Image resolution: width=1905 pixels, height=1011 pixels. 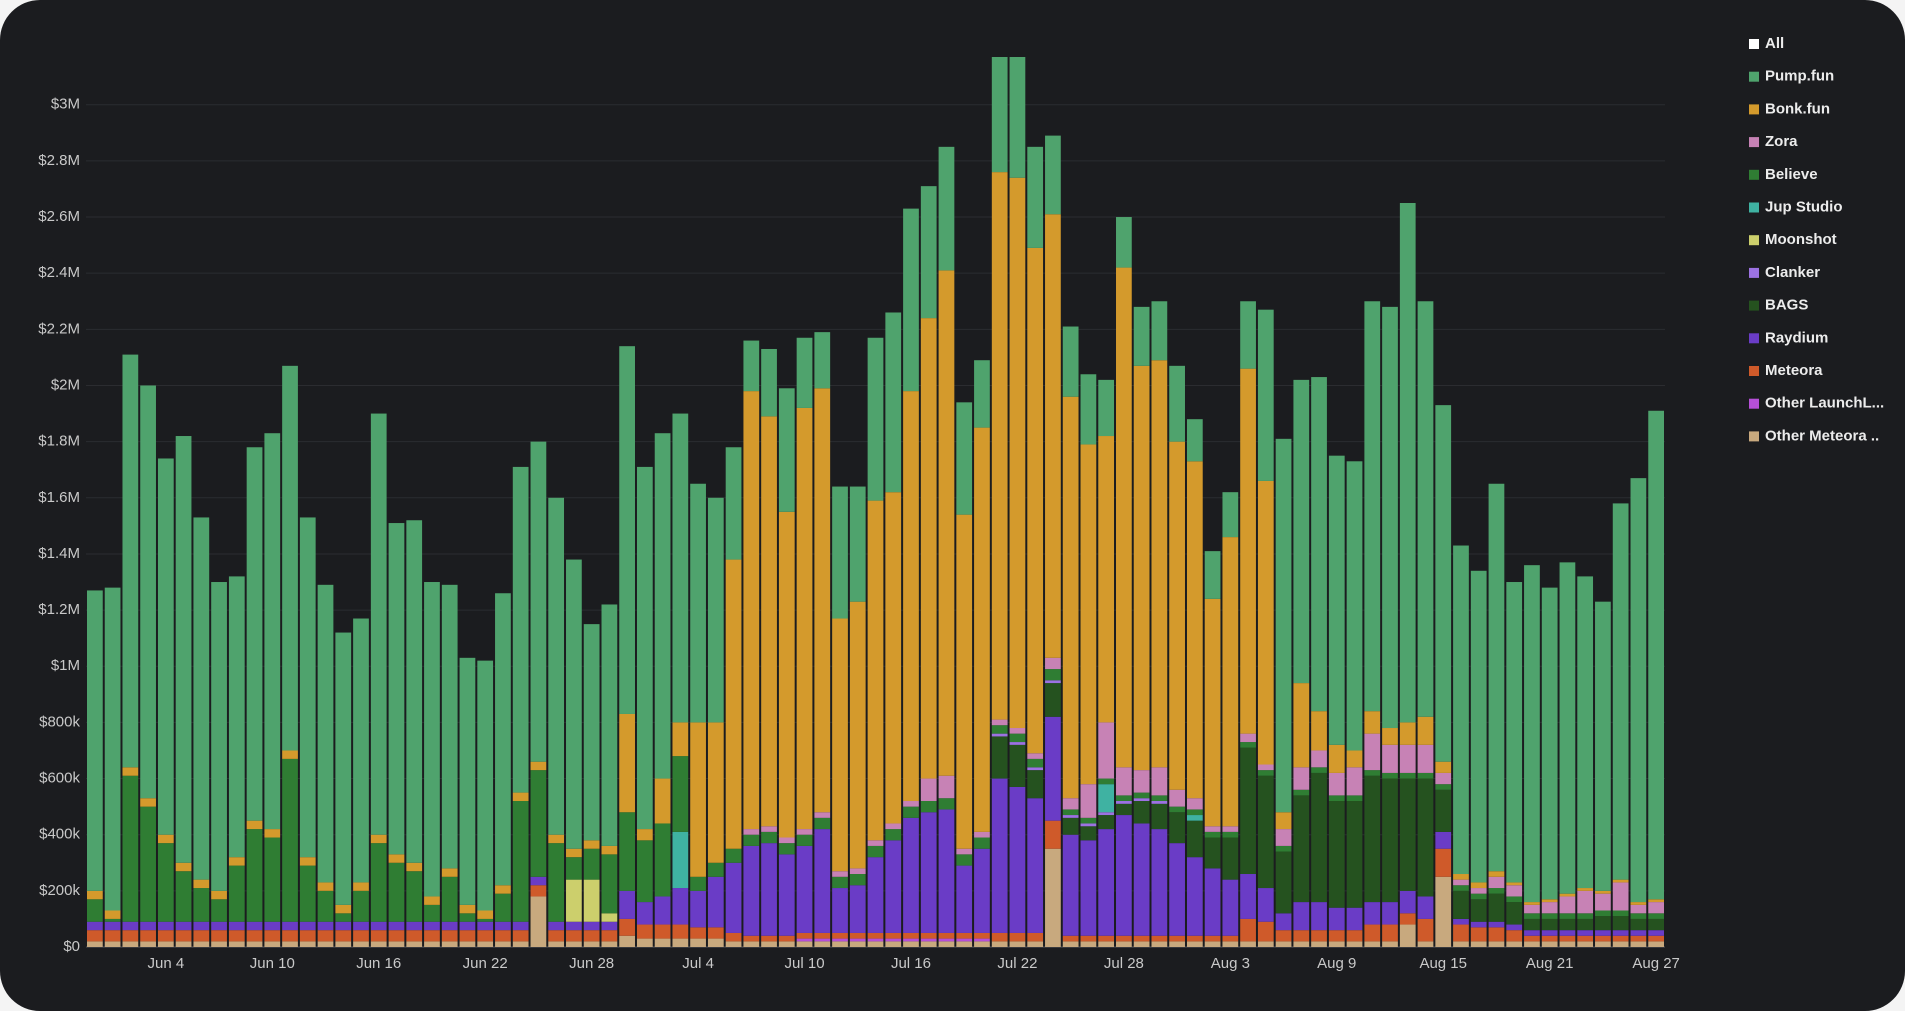 I want to click on y-tick-label: $0, so click(x=71, y=946).